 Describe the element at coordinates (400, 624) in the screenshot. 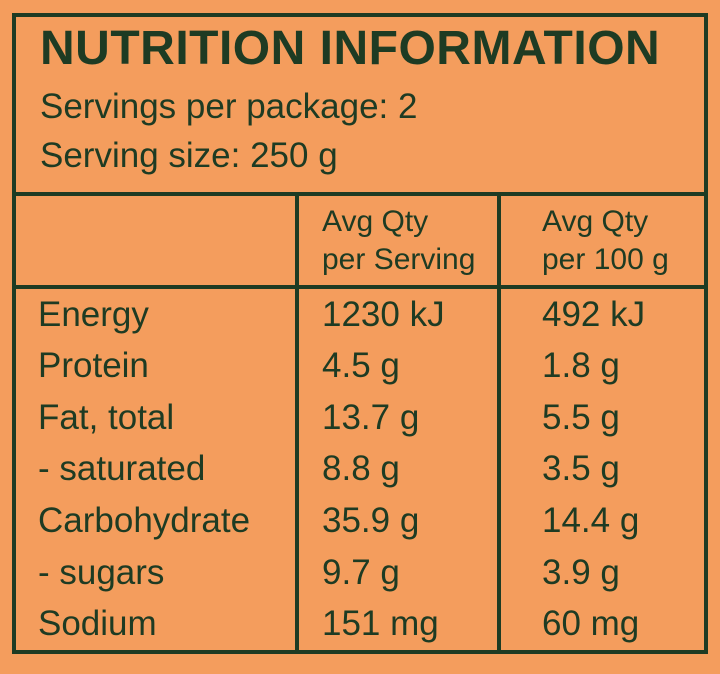

I see `value-per-serving: 151 mg` at that location.